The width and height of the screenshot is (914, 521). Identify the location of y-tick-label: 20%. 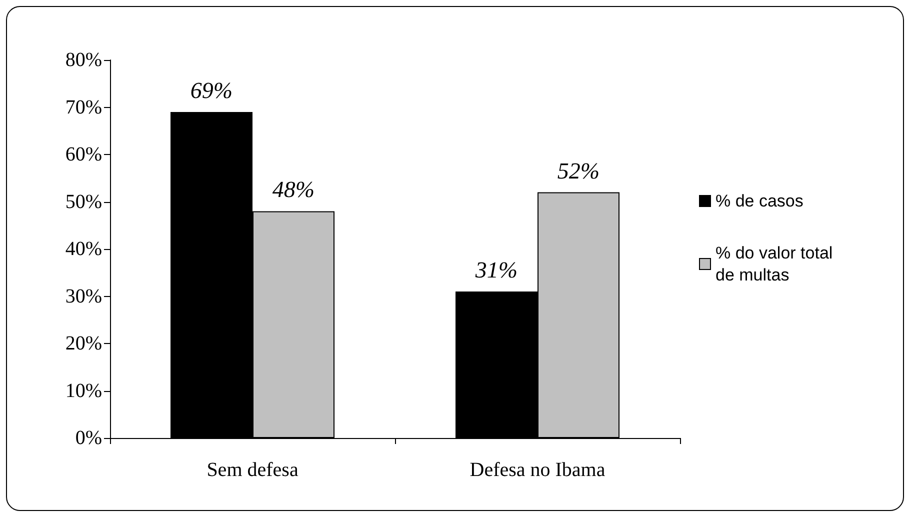
(83, 343).